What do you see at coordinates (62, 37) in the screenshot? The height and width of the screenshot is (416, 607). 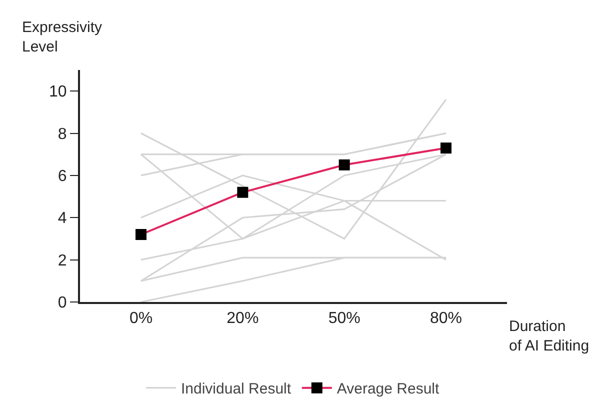 I see `y-axis-title: Expressivity Level` at bounding box center [62, 37].